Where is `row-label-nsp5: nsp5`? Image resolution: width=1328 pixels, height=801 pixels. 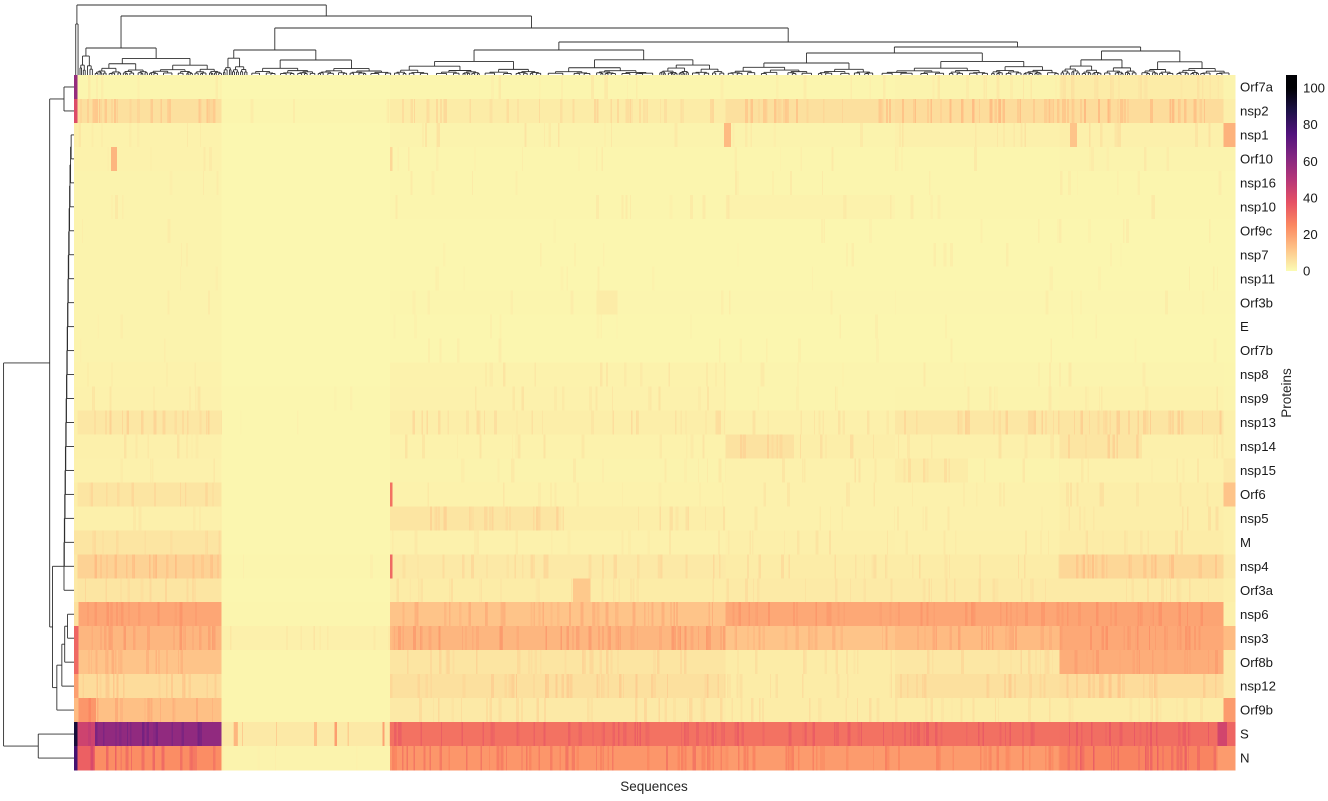
row-label-nsp5: nsp5 is located at coordinates (1254, 518).